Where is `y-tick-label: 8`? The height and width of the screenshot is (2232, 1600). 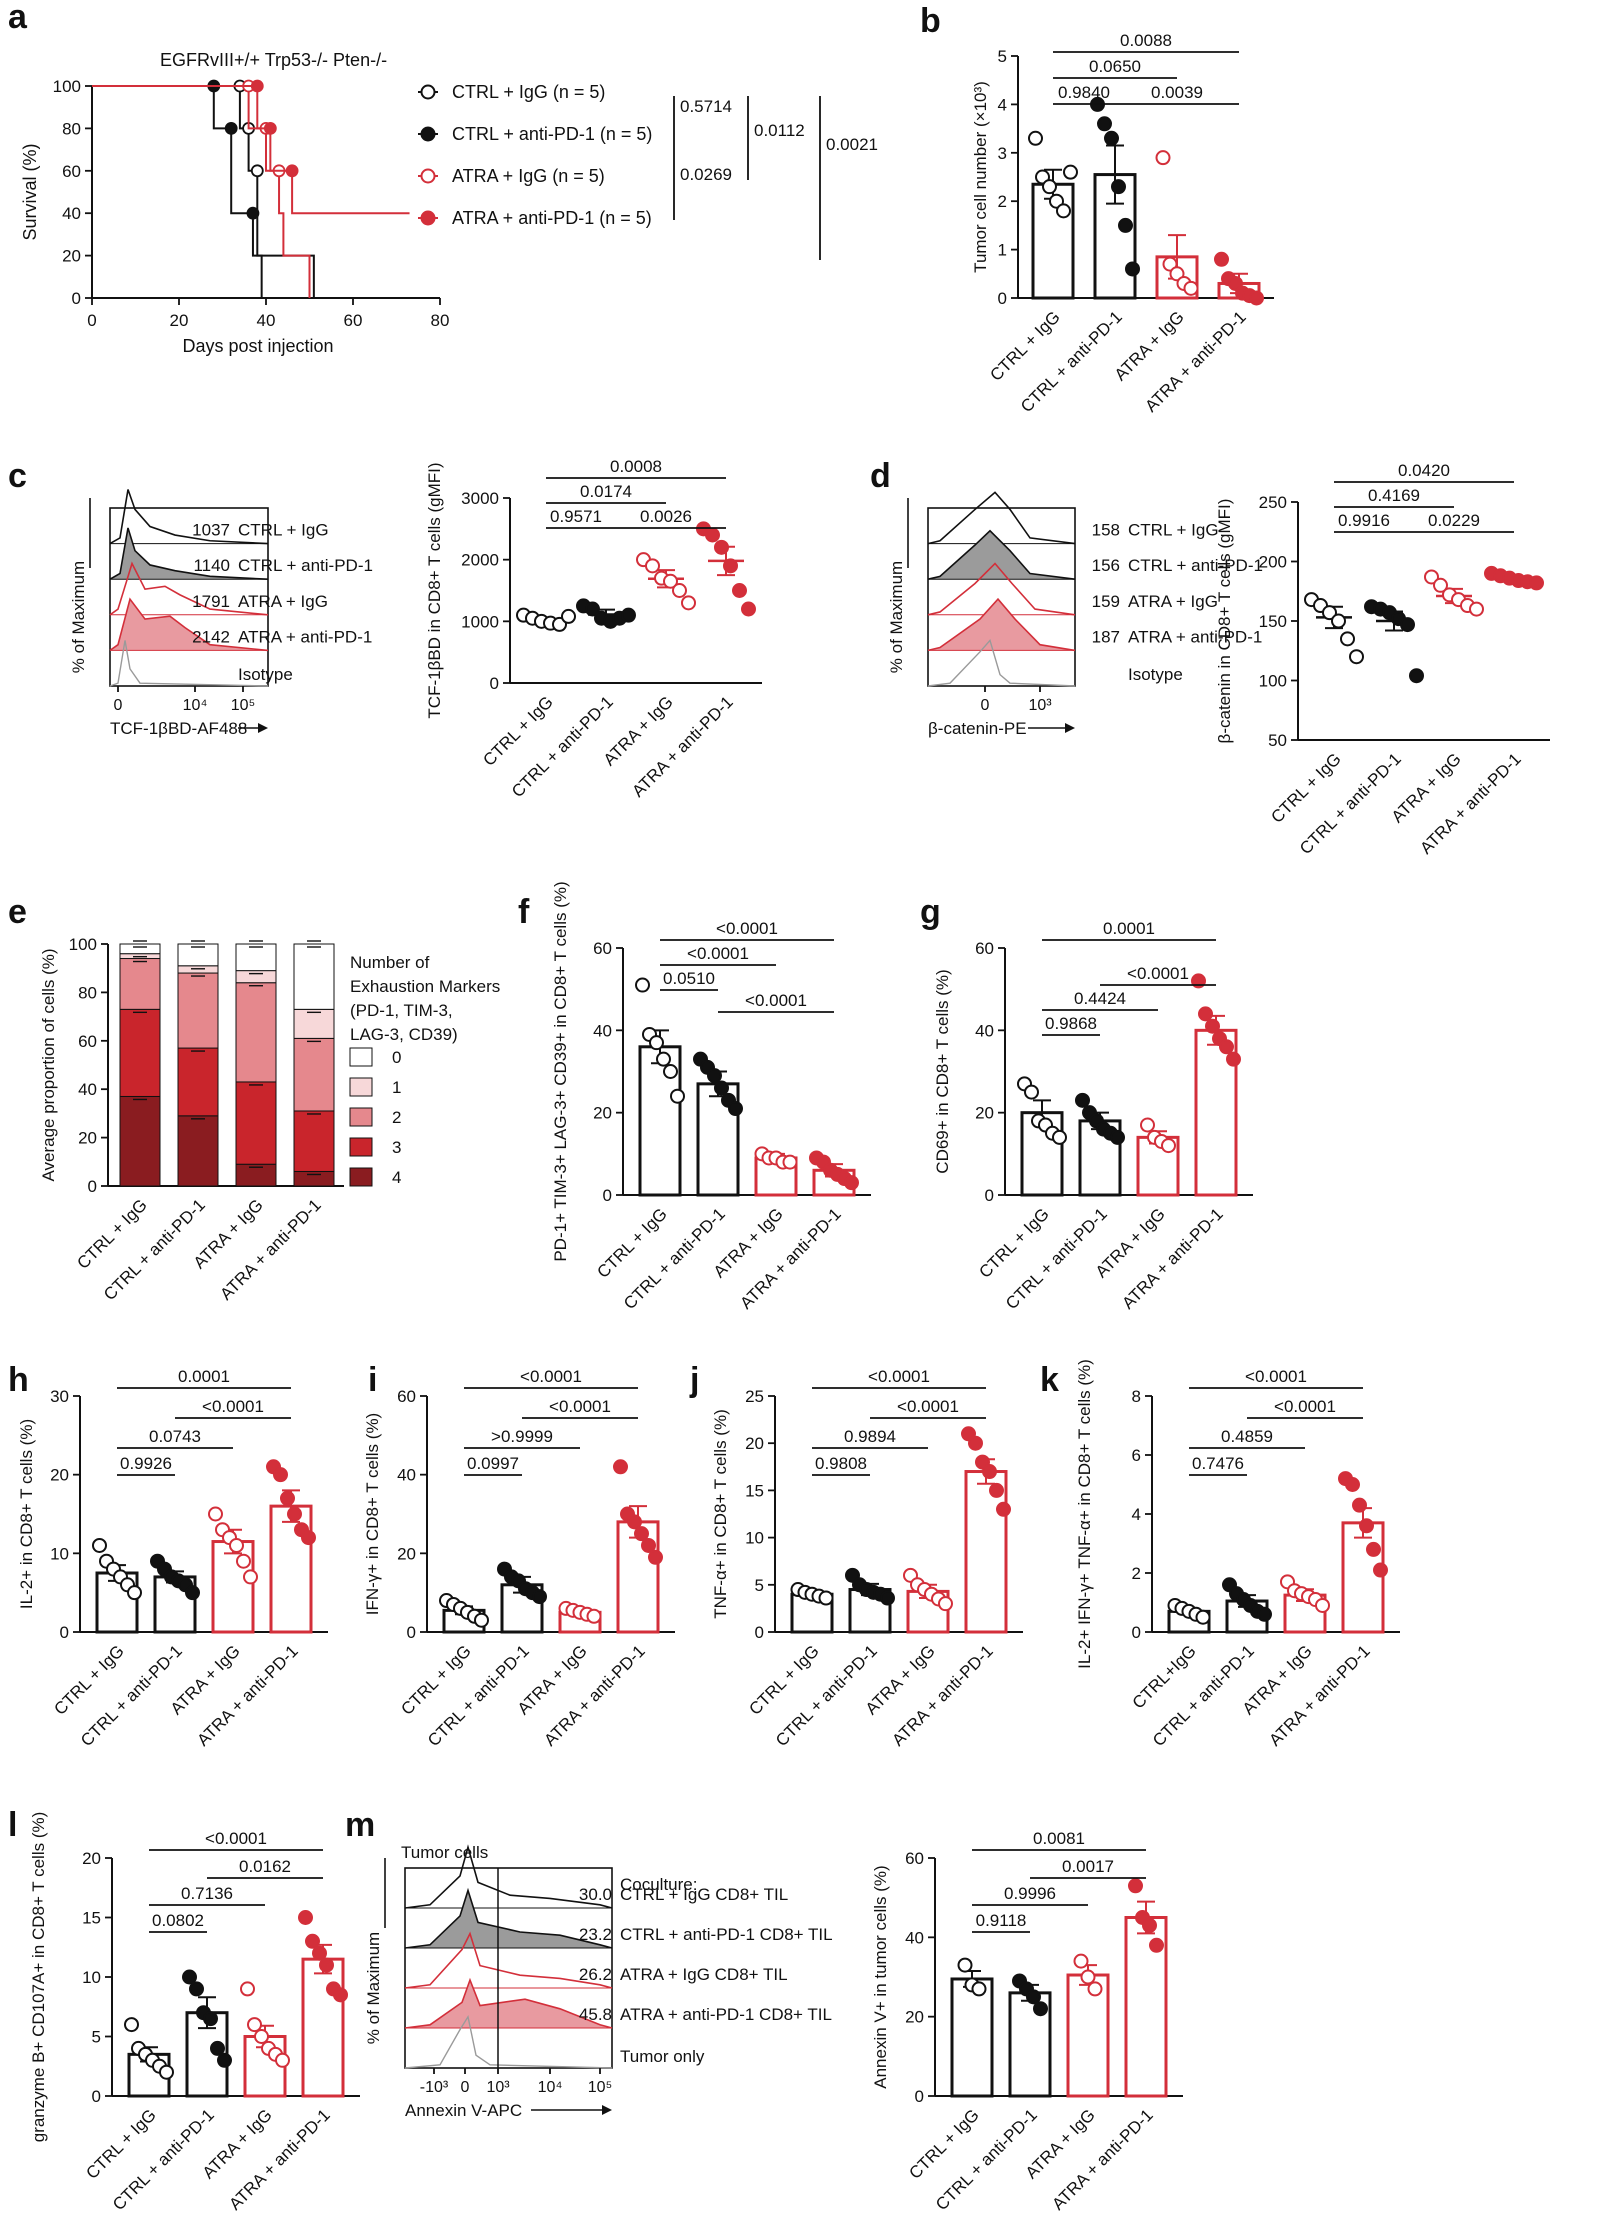
y-tick-label: 8 is located at coordinates (1136, 1396).